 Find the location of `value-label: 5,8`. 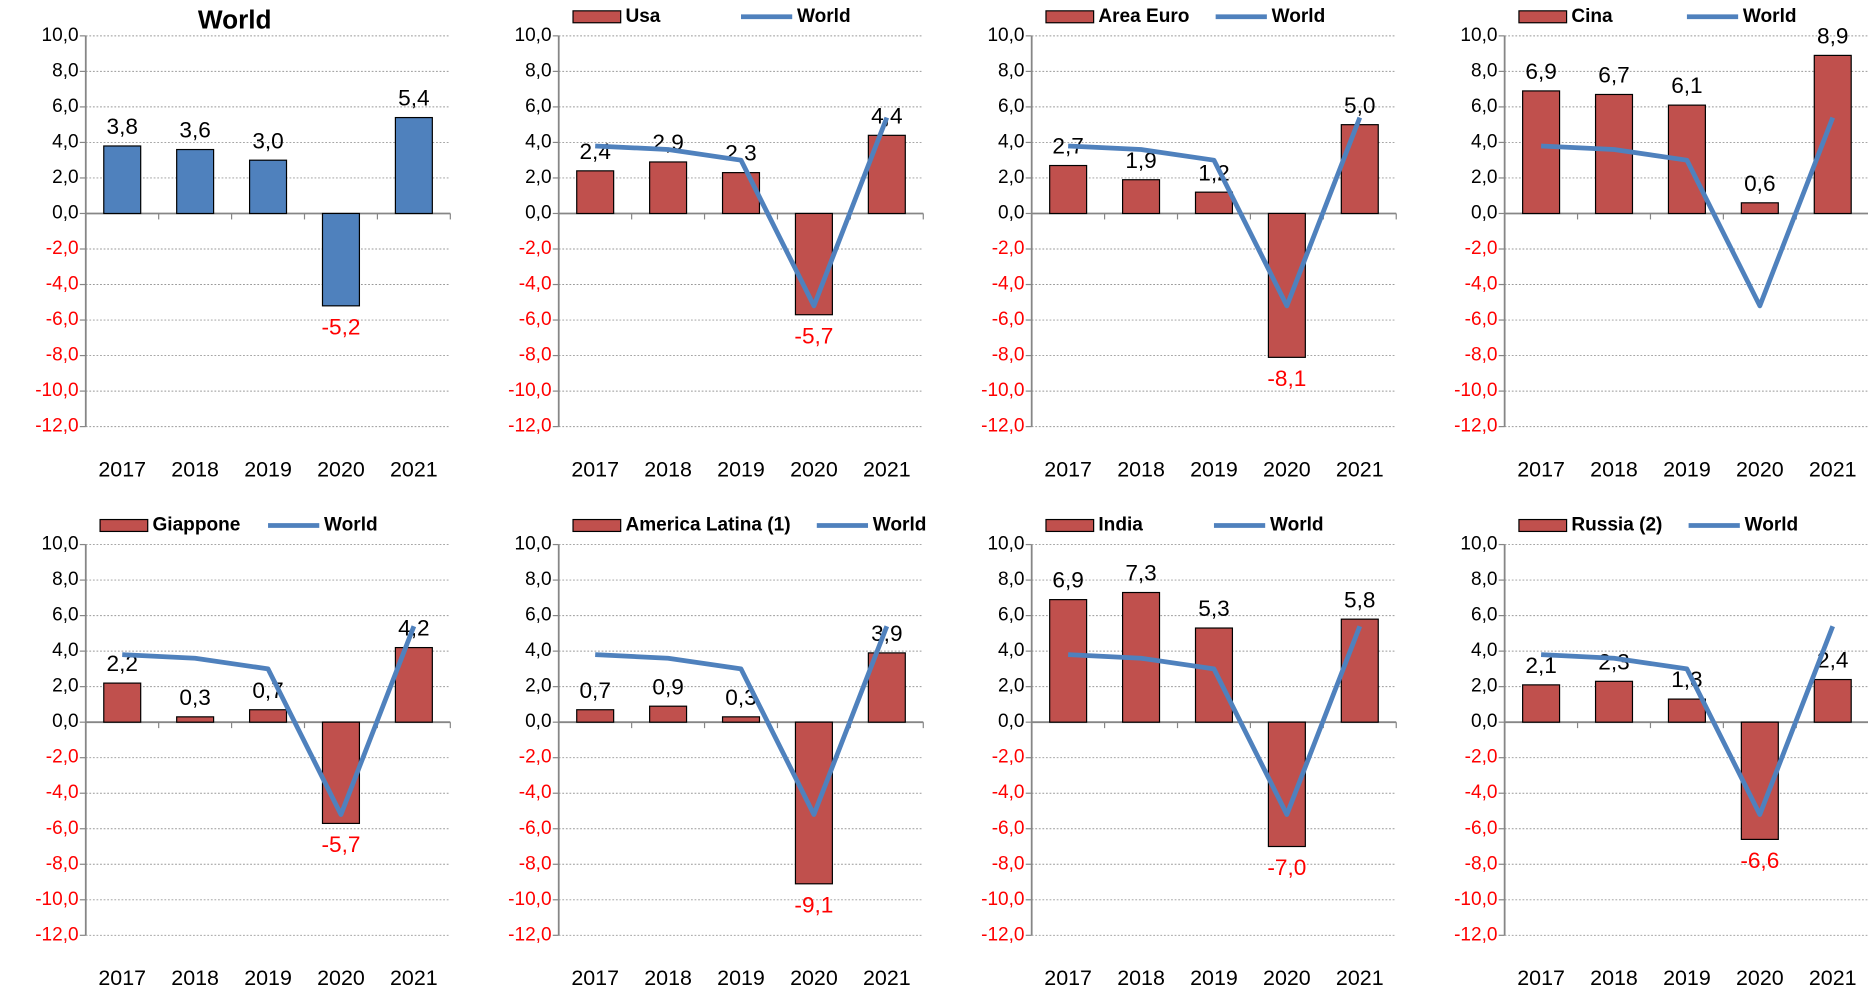

value-label: 5,8 is located at coordinates (1359, 599).